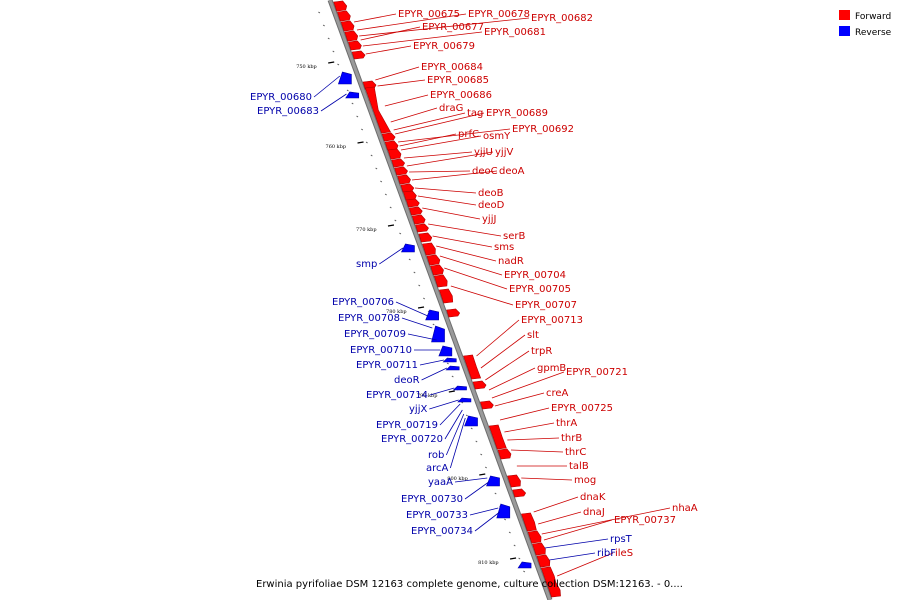  What do you see at coordinates (645, 520) in the screenshot?
I see `gene-label-epyr-00737: EPYR_00737` at bounding box center [645, 520].